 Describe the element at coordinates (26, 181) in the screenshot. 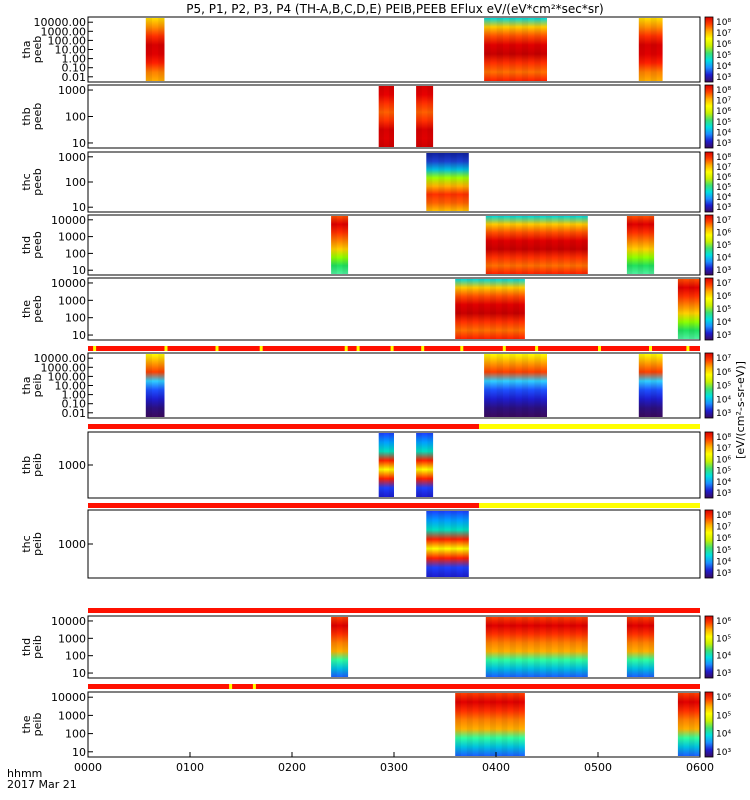

I see `panel-ylabel-probe: thc` at that location.